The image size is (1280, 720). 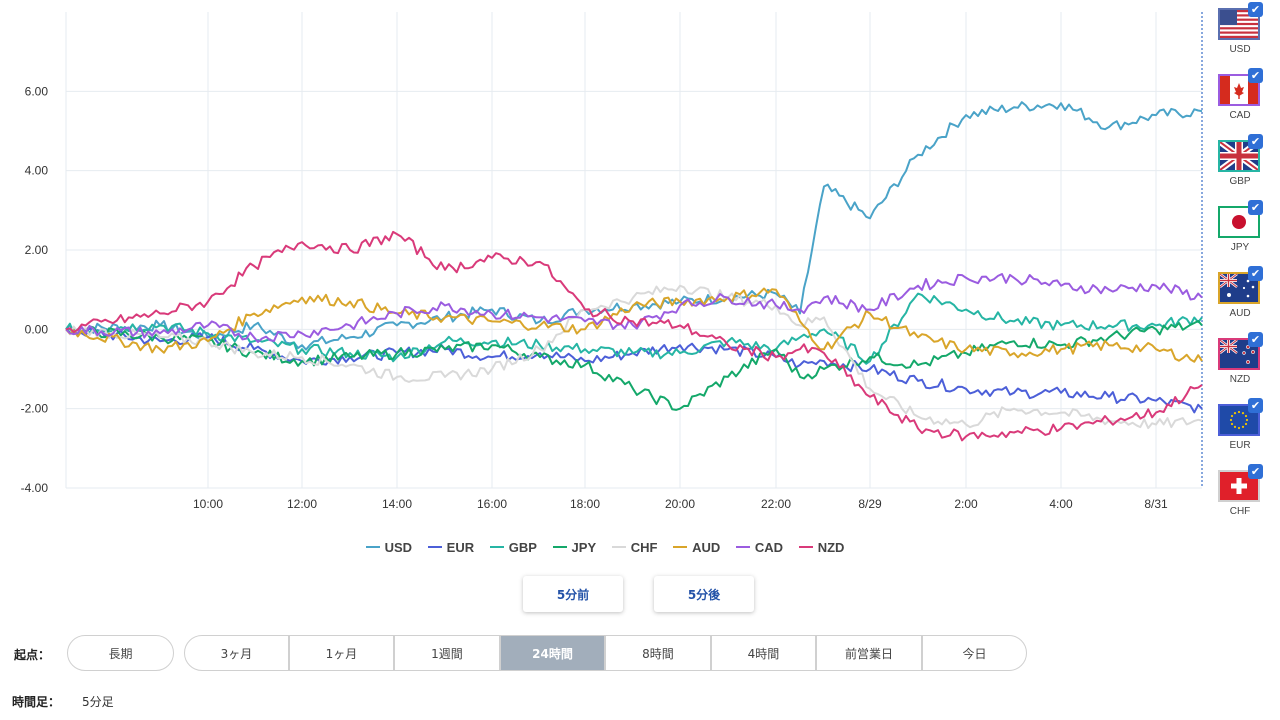 I want to click on legend-item-nzd: NZD, so click(x=821, y=547).